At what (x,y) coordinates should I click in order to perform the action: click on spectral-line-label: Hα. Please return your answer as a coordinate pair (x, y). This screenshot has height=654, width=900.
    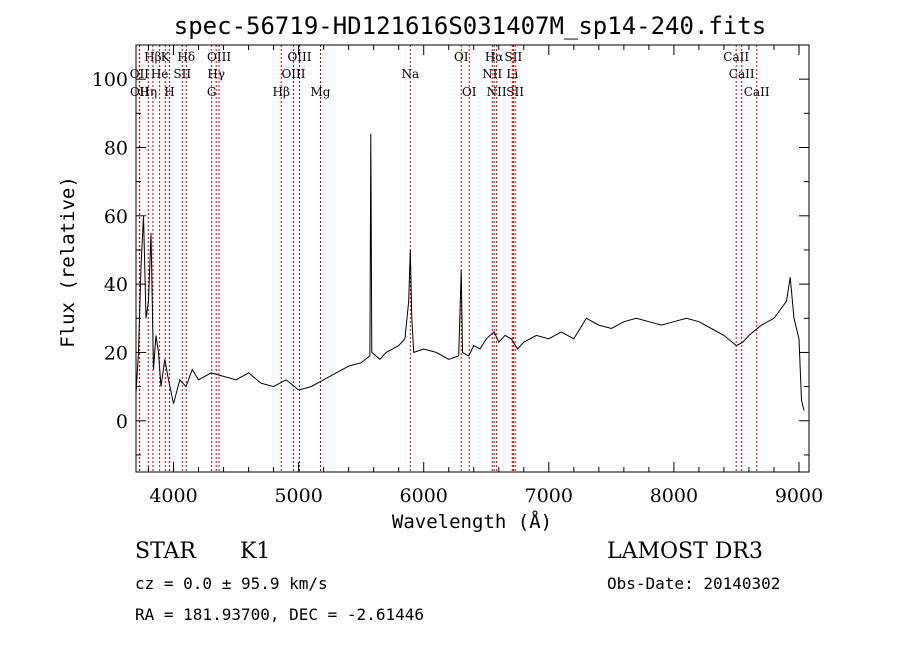
    Looking at the image, I should click on (494, 57).